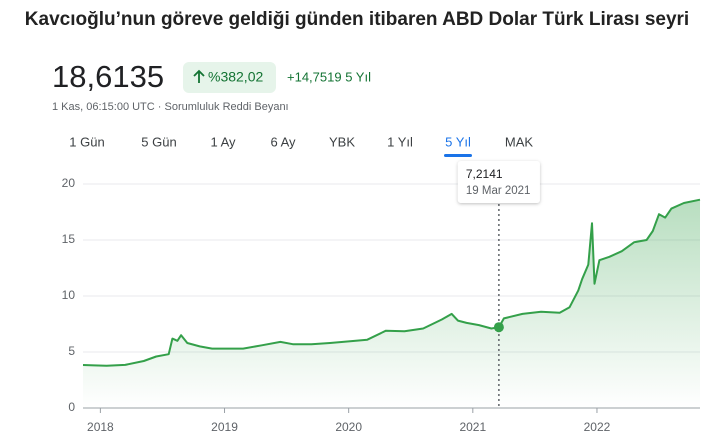 This screenshot has width=715, height=441. Describe the element at coordinates (301, 145) in the screenshot. I see `tabs: 1 Gün 5 Gün 1 Ay 6 Ay YBK 1 Yıl 5 Yıl MAK` at that location.